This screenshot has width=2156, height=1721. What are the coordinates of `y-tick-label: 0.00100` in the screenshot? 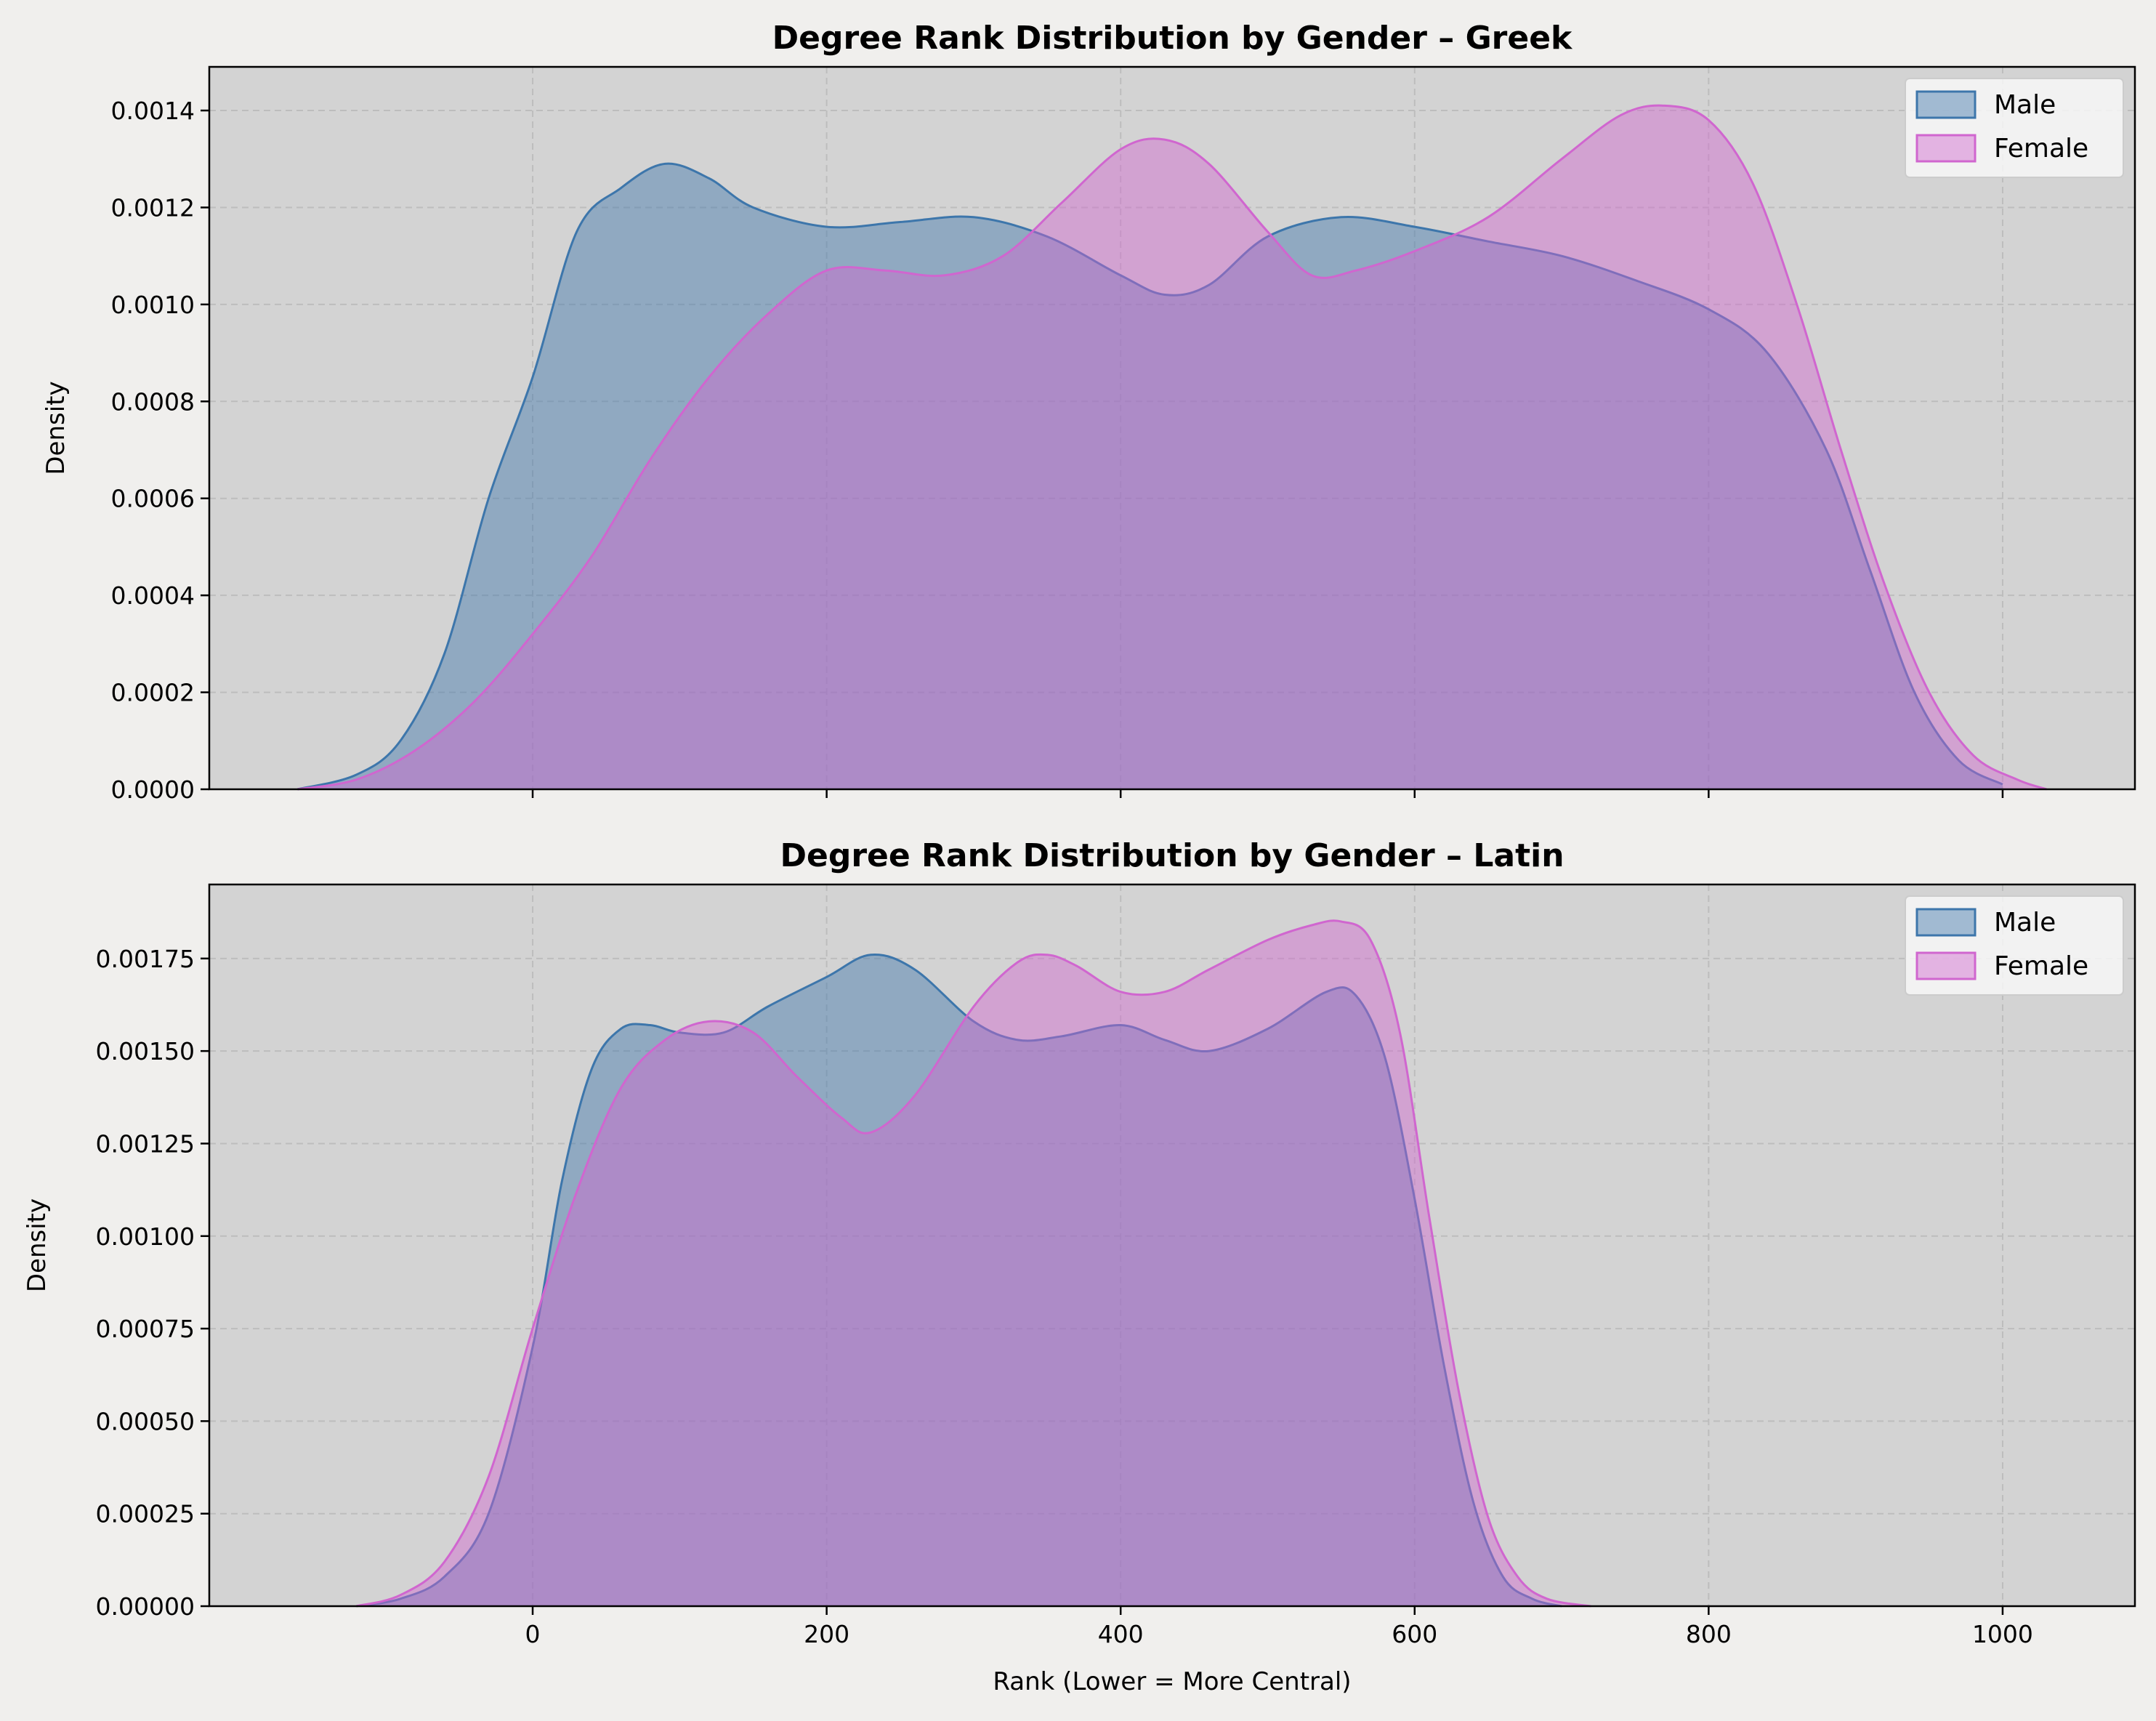 It's located at (145, 1236).